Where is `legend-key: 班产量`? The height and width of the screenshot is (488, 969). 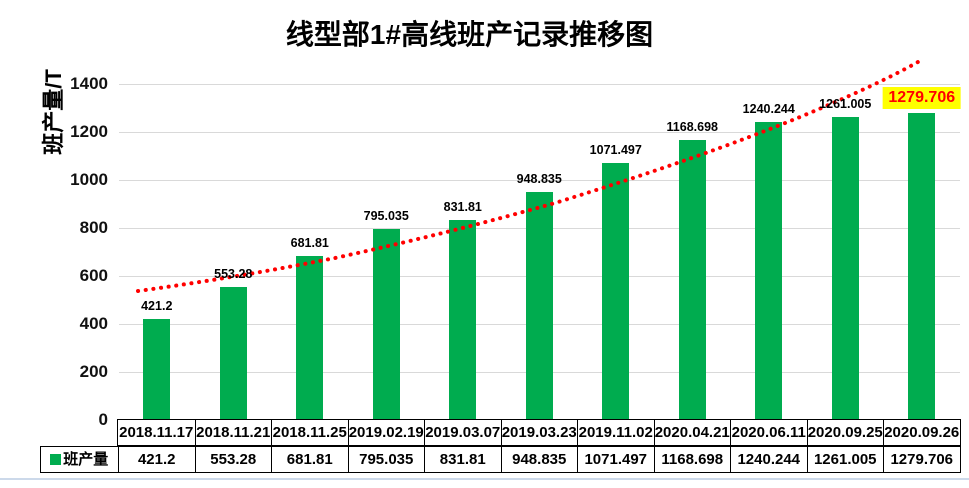
legend-key: 班产量 is located at coordinates (80, 459).